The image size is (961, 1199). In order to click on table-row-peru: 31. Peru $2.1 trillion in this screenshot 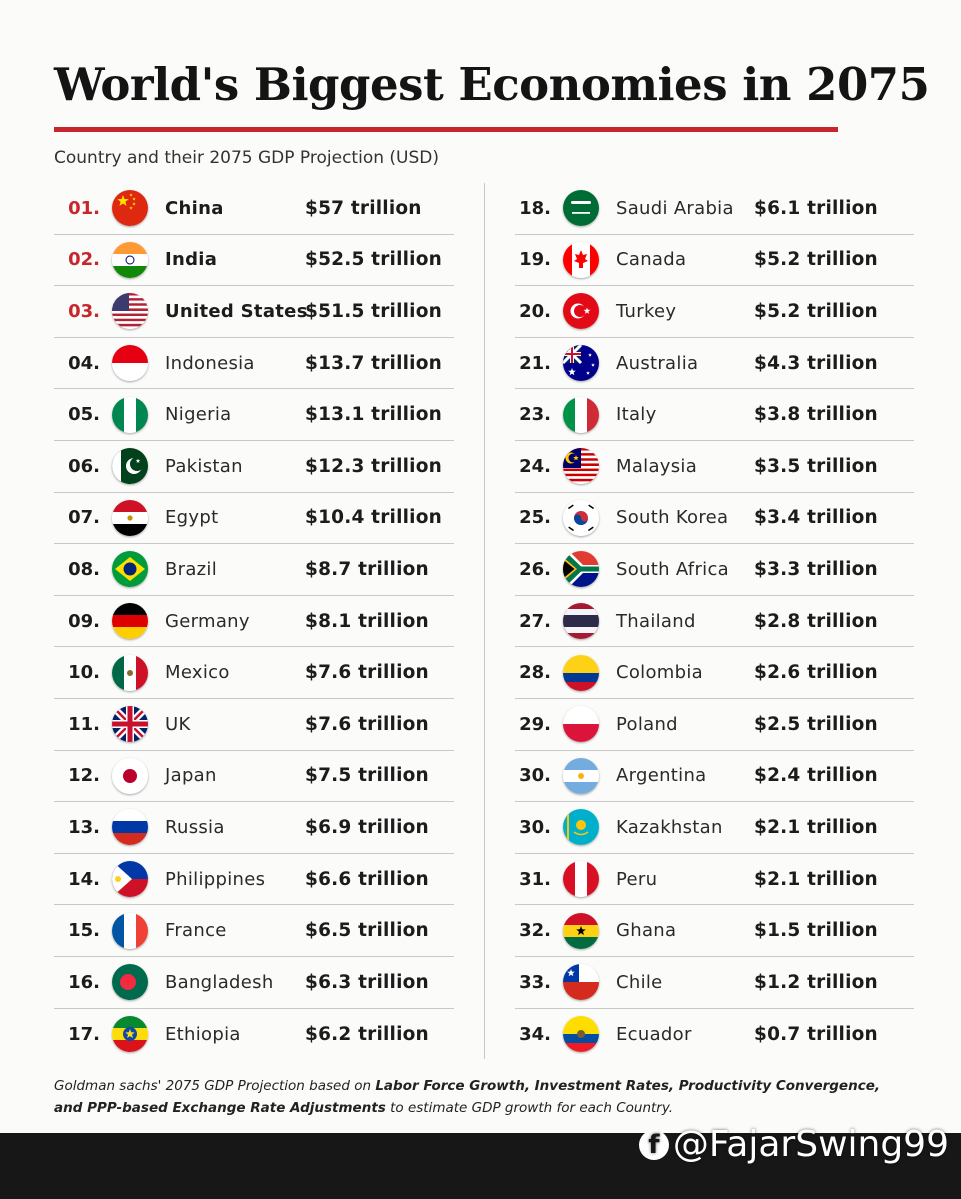, I will do `click(714, 880)`.